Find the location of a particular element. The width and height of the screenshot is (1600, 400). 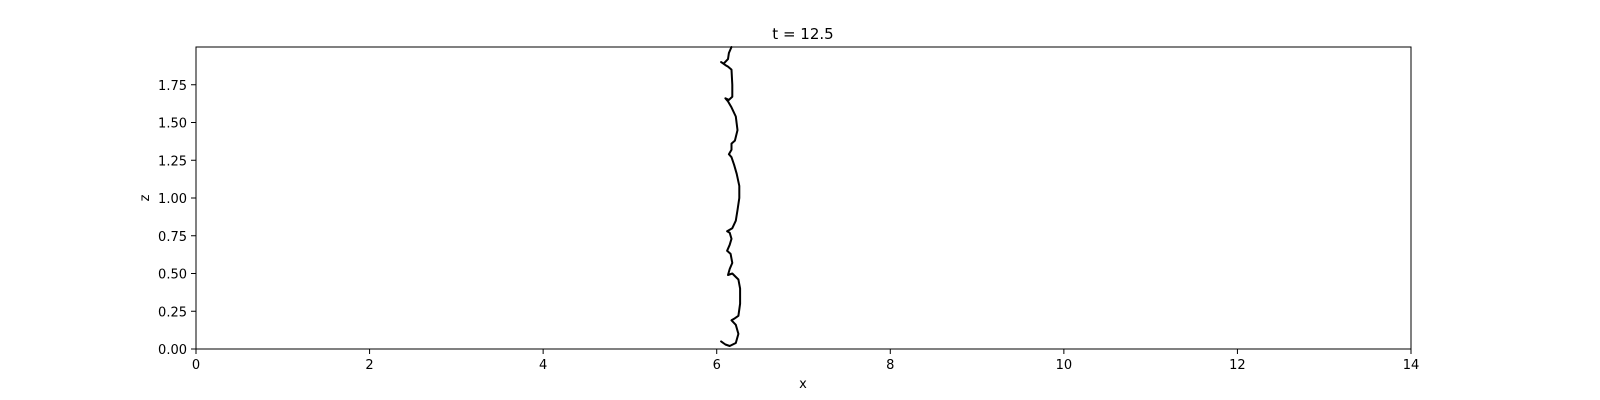

y-tick-label: 1.50 is located at coordinates (172, 124).